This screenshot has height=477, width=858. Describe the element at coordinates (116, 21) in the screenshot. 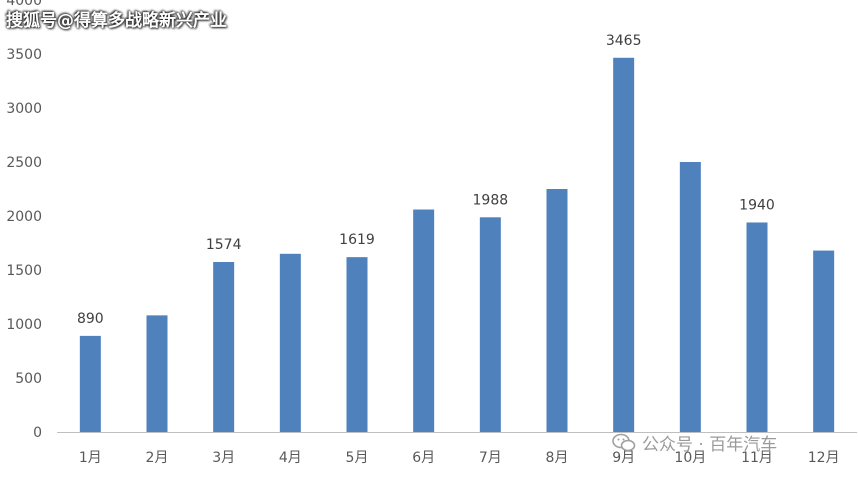

I see `watermark-top: 搜狐号@得算多战略新兴产业` at that location.